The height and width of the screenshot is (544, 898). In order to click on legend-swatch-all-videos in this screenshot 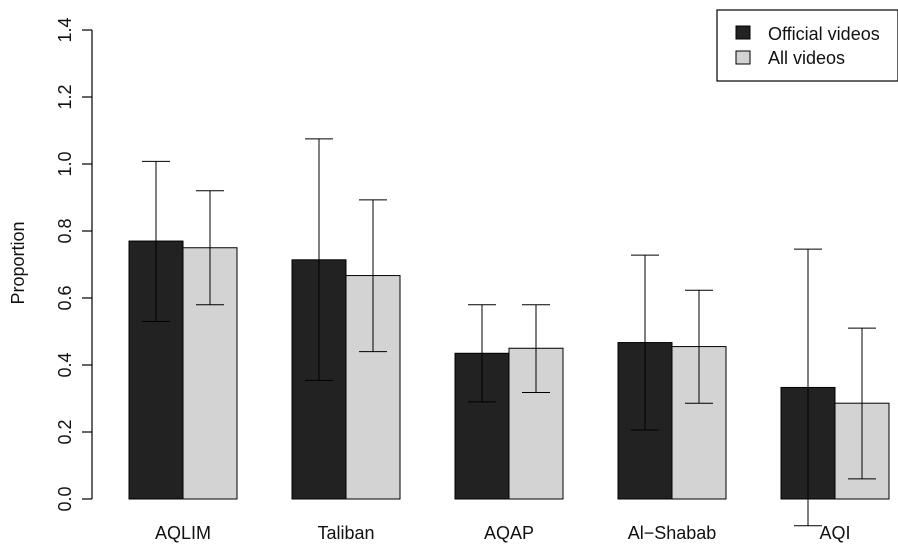, I will do `click(743, 57)`.